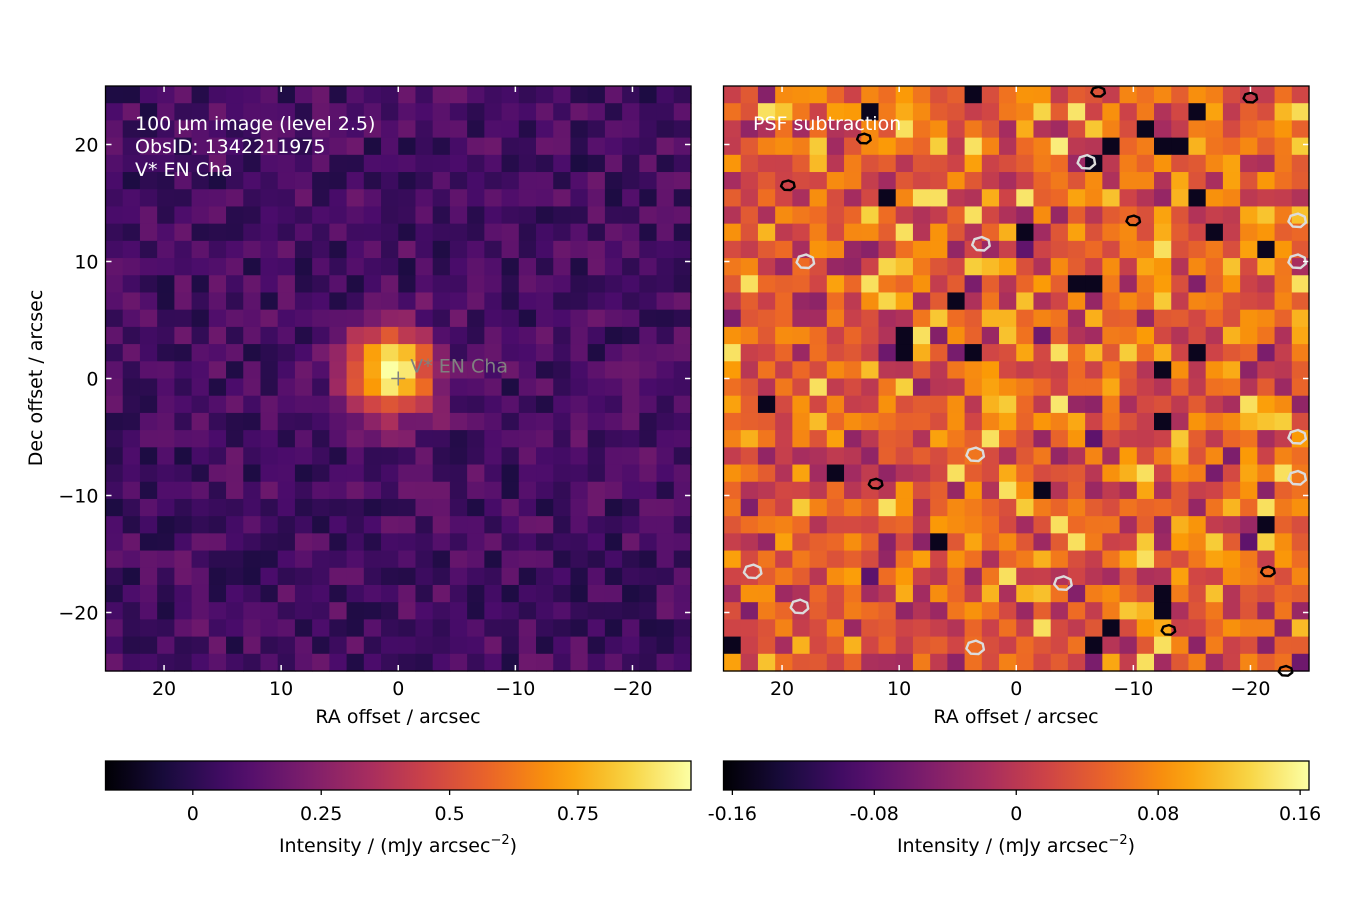 The height and width of the screenshot is (904, 1350). What do you see at coordinates (752, 571) in the screenshot?
I see `negative-contour` at bounding box center [752, 571].